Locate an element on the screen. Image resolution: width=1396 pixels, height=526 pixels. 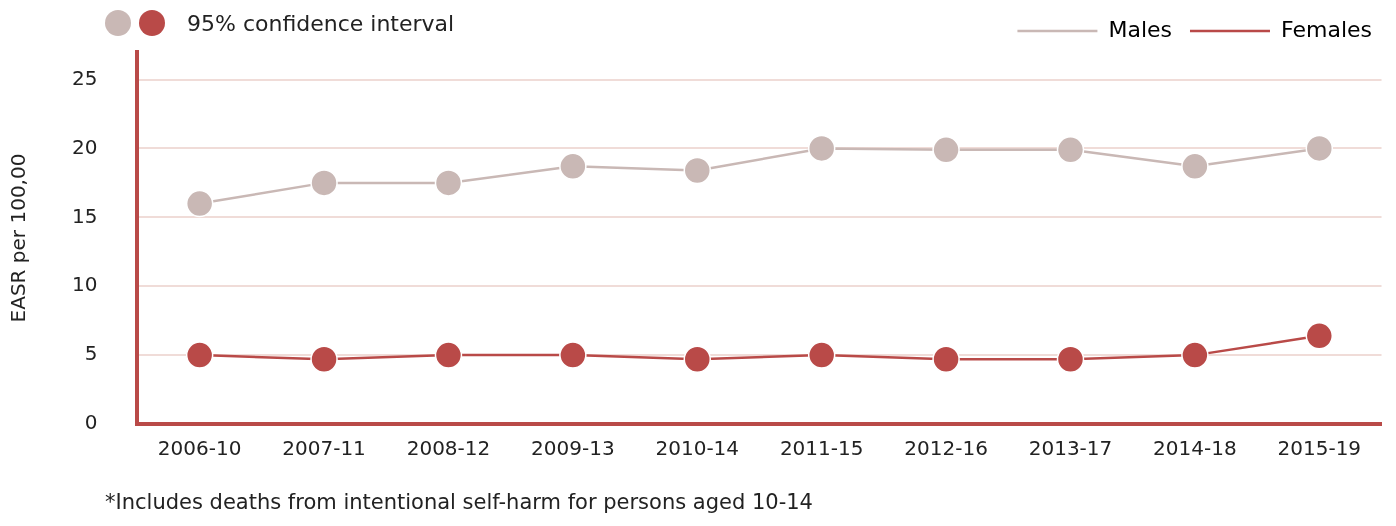
x-tick-label: 2008-12 is located at coordinates (448, 448).